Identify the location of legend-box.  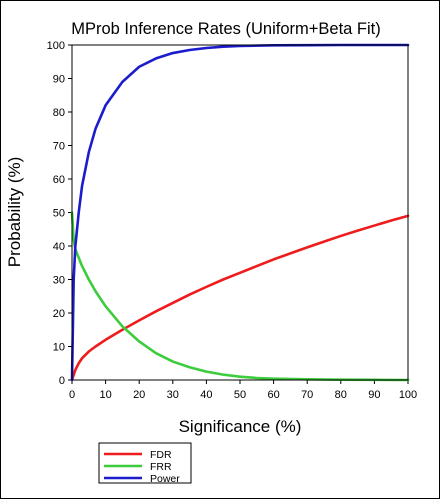
(145, 463).